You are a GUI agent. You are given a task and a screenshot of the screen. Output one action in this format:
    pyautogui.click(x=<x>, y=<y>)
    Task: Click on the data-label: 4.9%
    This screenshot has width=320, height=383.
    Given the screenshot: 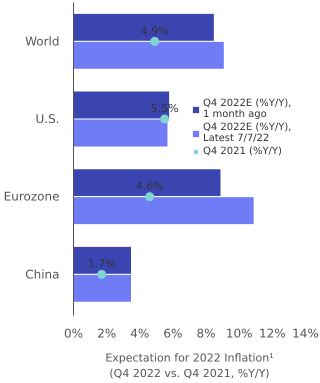 What is the action you would take?
    pyautogui.click(x=154, y=31)
    